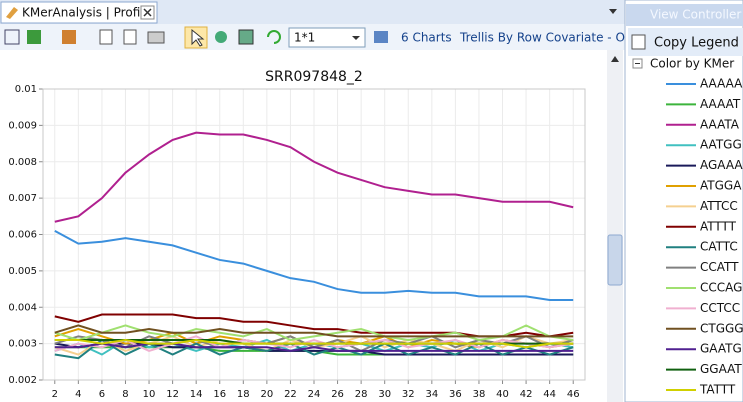 This screenshot has width=743, height=402. I want to click on legend-label: AAATA, so click(720, 124).